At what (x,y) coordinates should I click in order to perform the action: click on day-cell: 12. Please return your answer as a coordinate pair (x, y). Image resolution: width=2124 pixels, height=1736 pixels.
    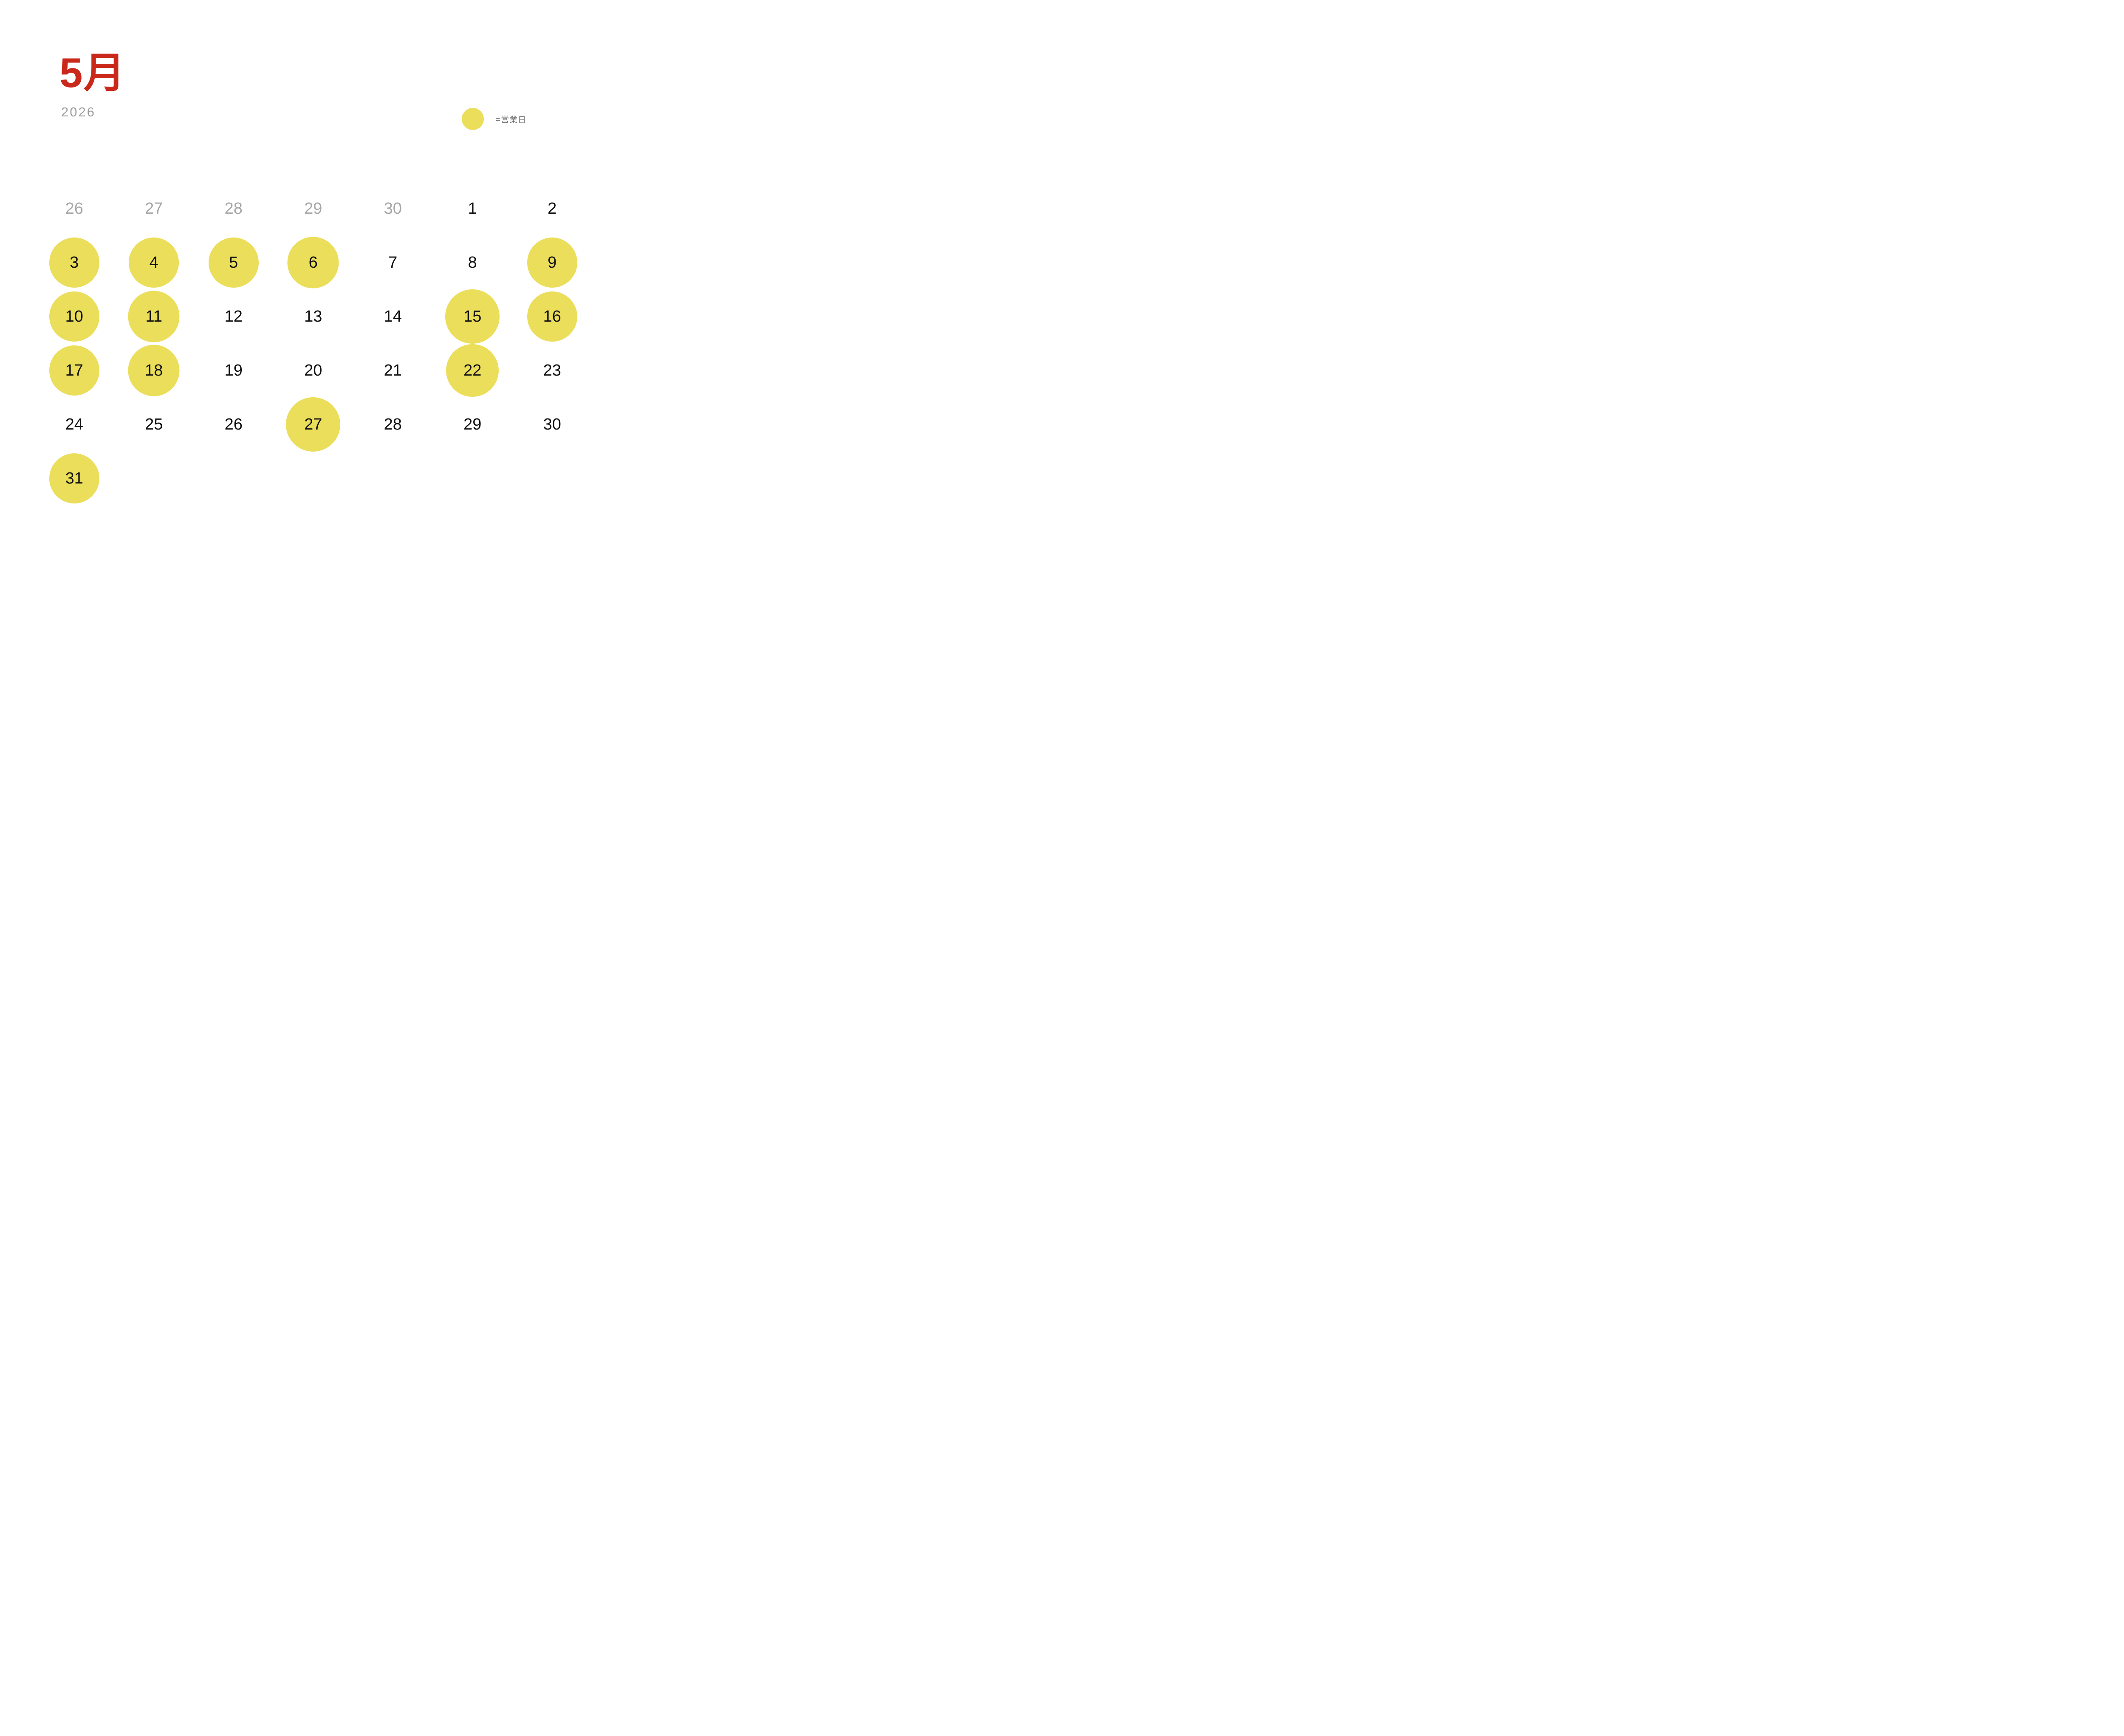
    Looking at the image, I should click on (234, 316).